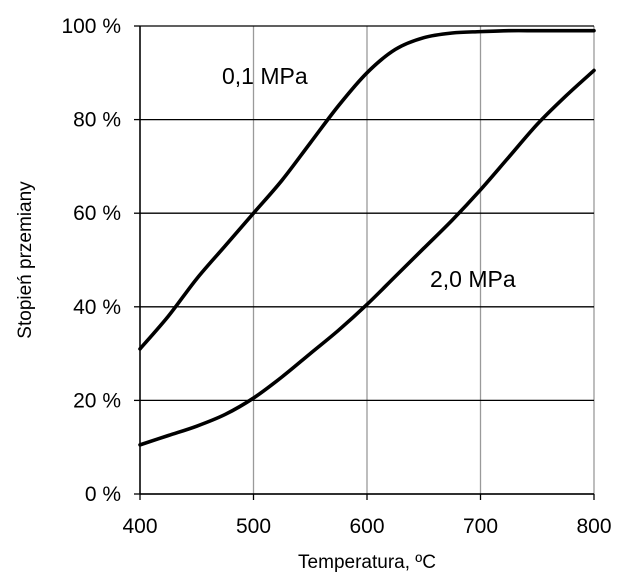  What do you see at coordinates (97, 213) in the screenshot?
I see `y-tick-label-3: 60 %` at bounding box center [97, 213].